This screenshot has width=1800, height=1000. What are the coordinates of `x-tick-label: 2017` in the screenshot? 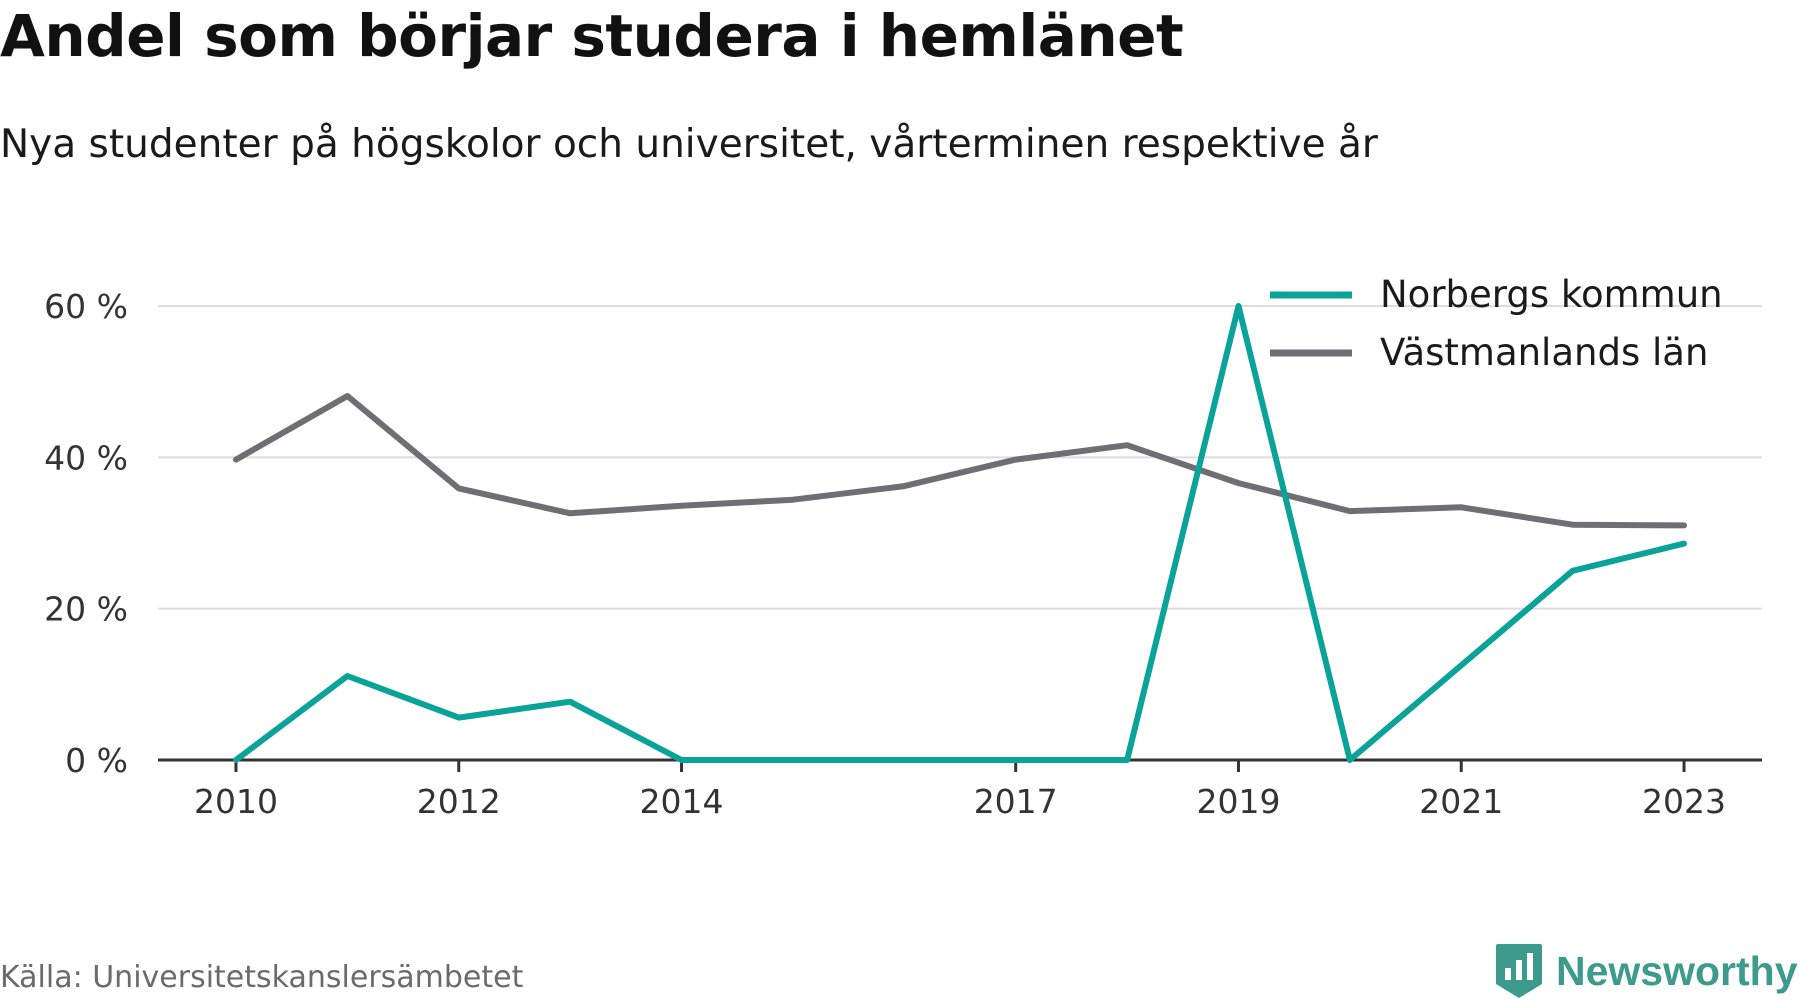 It's located at (1016, 801).